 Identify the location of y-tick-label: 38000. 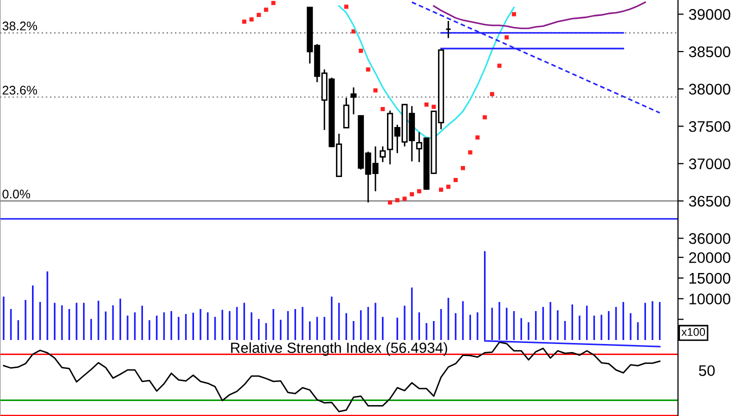
(709, 89).